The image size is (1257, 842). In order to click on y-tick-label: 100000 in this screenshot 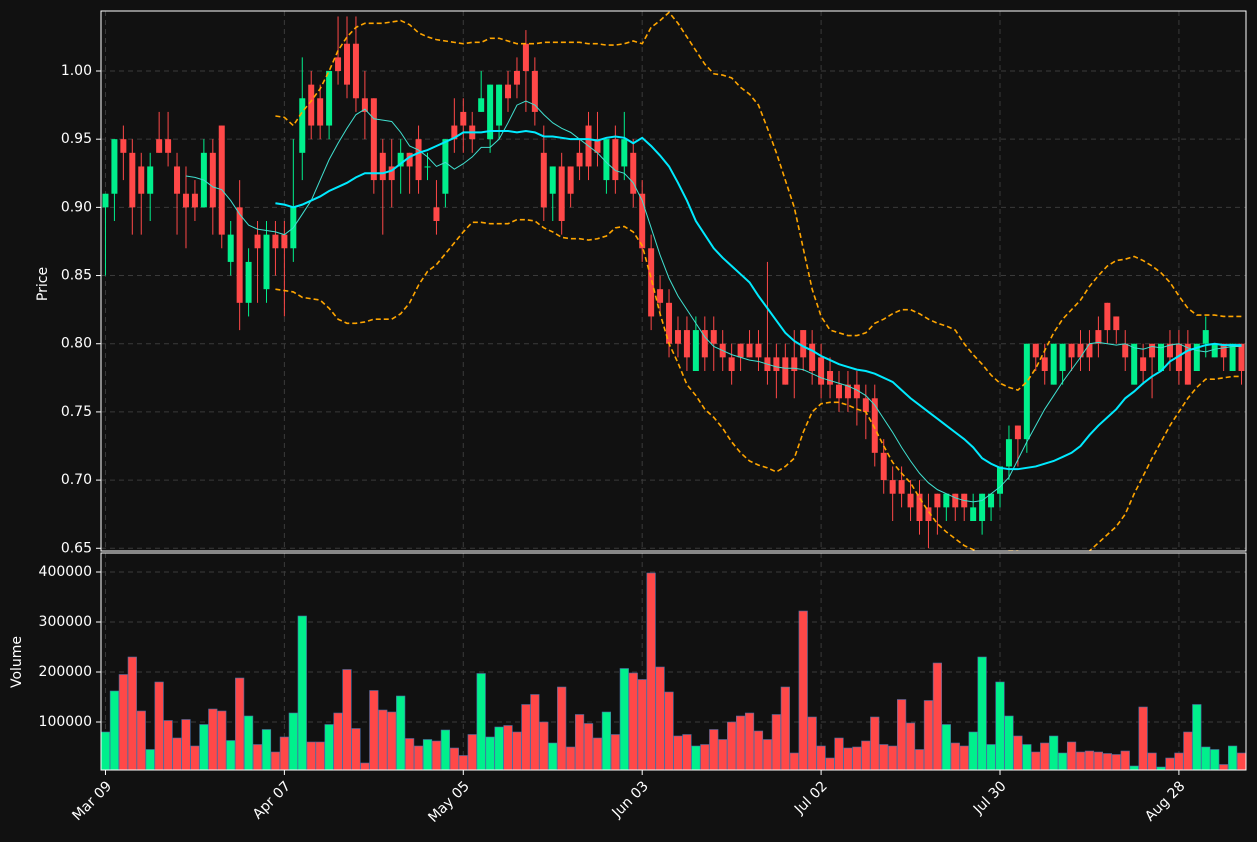, I will do `click(65, 722)`.